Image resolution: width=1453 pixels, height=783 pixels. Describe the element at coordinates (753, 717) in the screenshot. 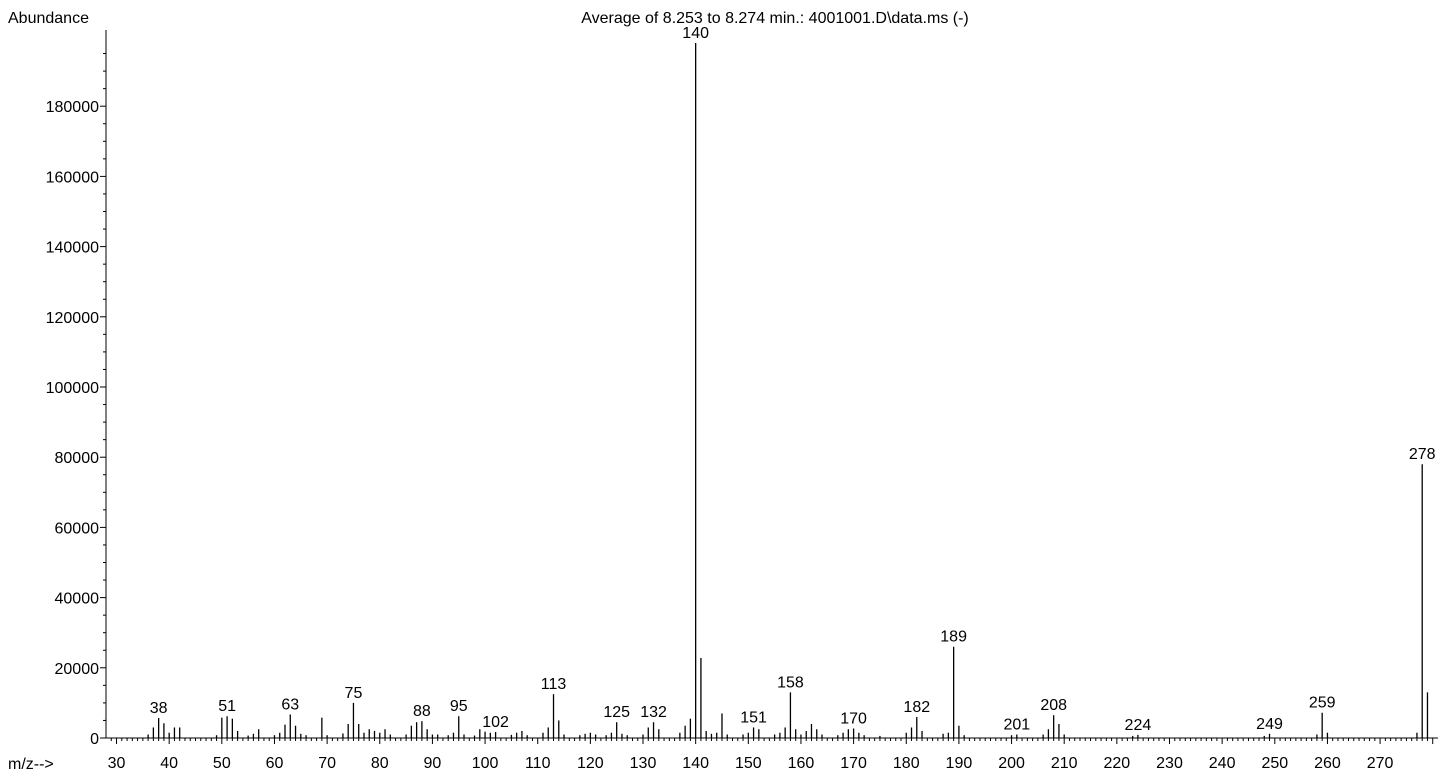

I see `peak-label-mz-151: 151` at that location.